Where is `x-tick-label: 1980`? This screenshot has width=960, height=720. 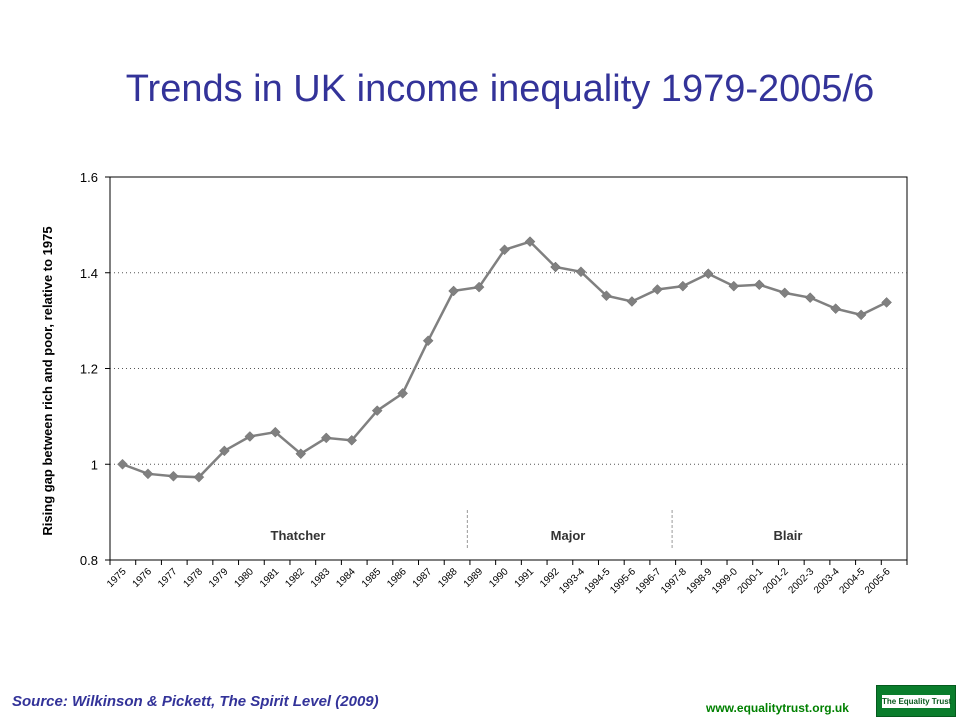 x-tick-label: 1980 is located at coordinates (244, 578).